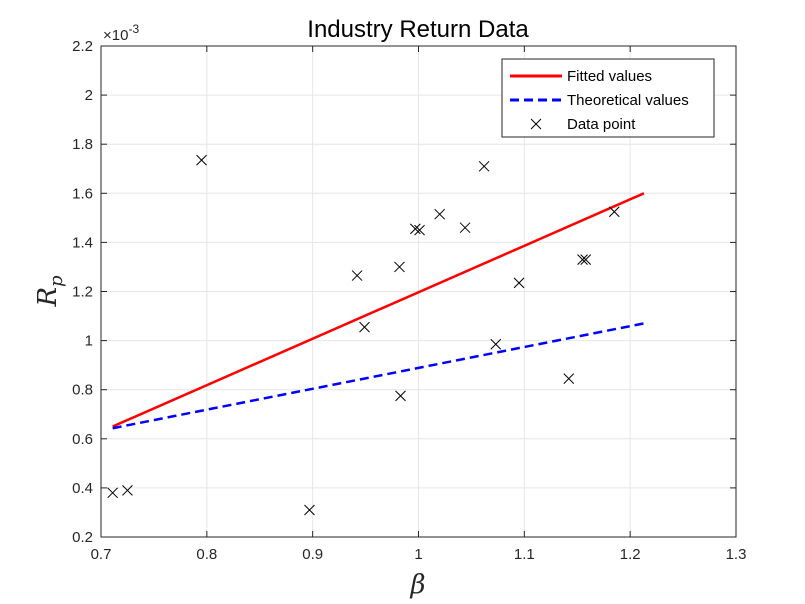 The height and width of the screenshot is (604, 805). I want to click on y-tick-label: 2, so click(89, 95).